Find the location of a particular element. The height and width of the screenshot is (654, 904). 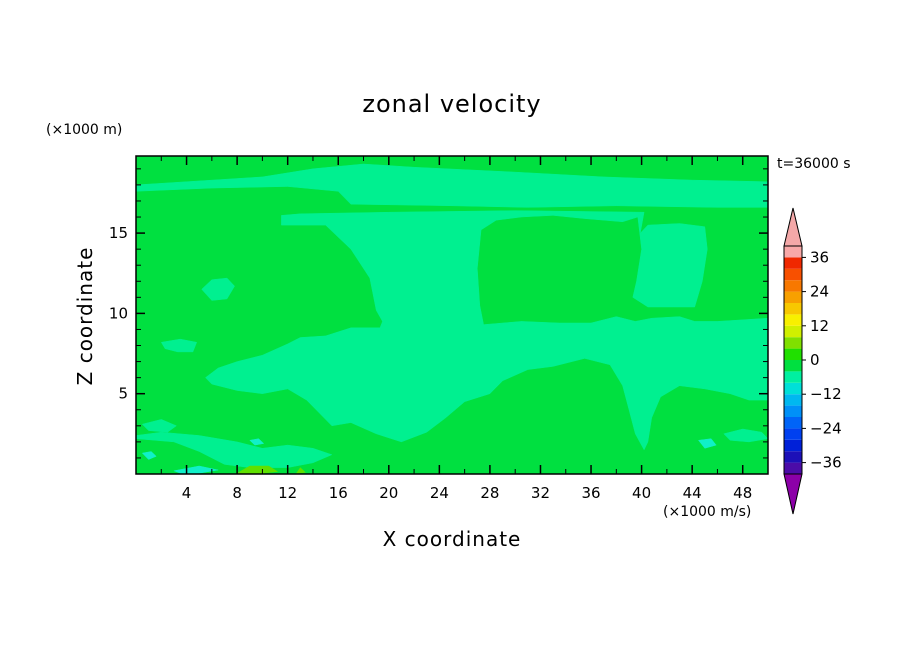

colorbar: 36 24 12 0 −12 −24 −36 is located at coordinates (812, 361).